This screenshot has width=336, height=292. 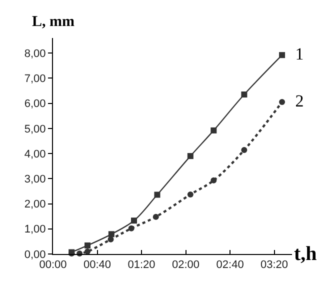 I want to click on y-tick-label: 6,00, so click(x=35, y=104).